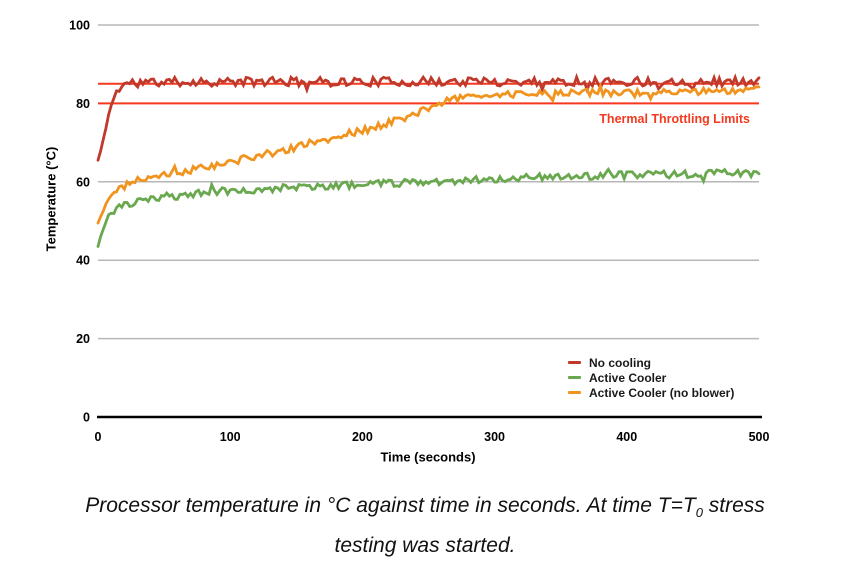 The height and width of the screenshot is (578, 850). I want to click on x-tick-label-0: 0, so click(98, 437).